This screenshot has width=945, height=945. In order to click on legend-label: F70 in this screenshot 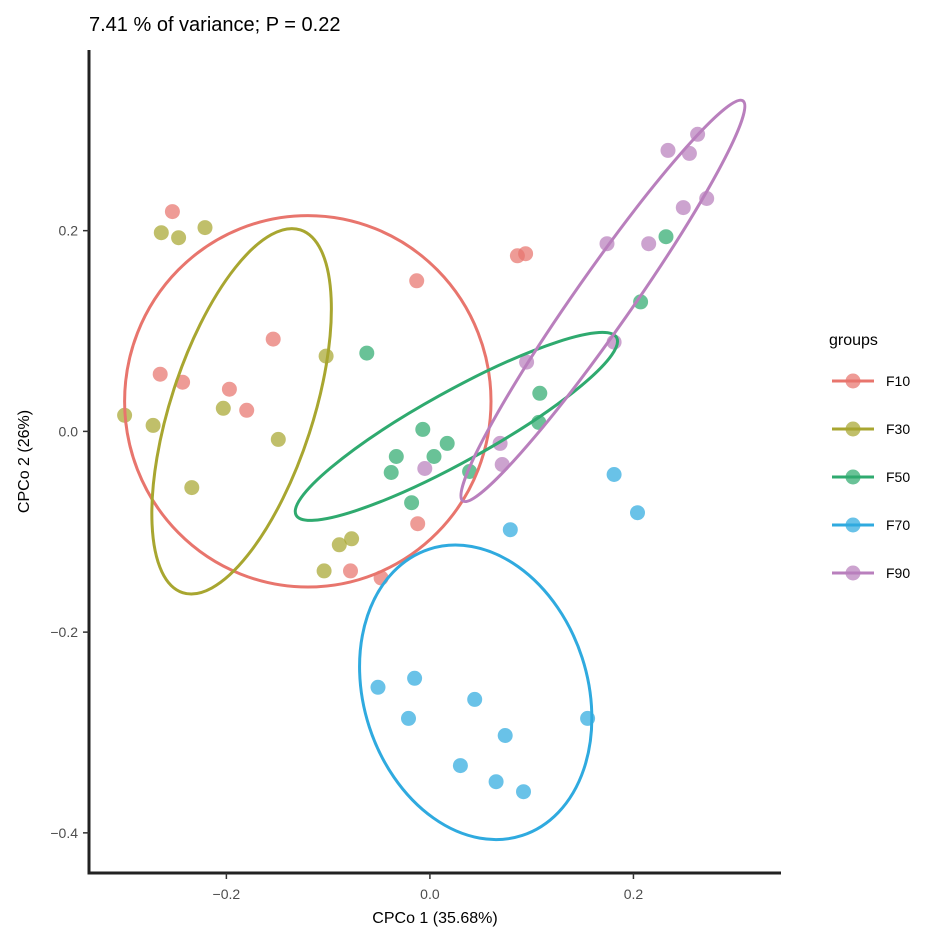, I will do `click(898, 525)`.